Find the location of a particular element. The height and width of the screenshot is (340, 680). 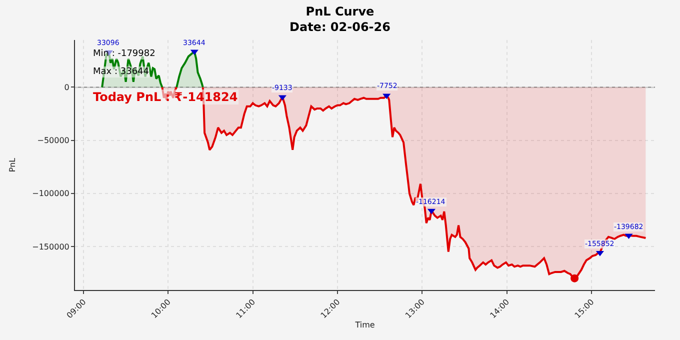

annotation: Max : 33644 is located at coordinates (121, 72).